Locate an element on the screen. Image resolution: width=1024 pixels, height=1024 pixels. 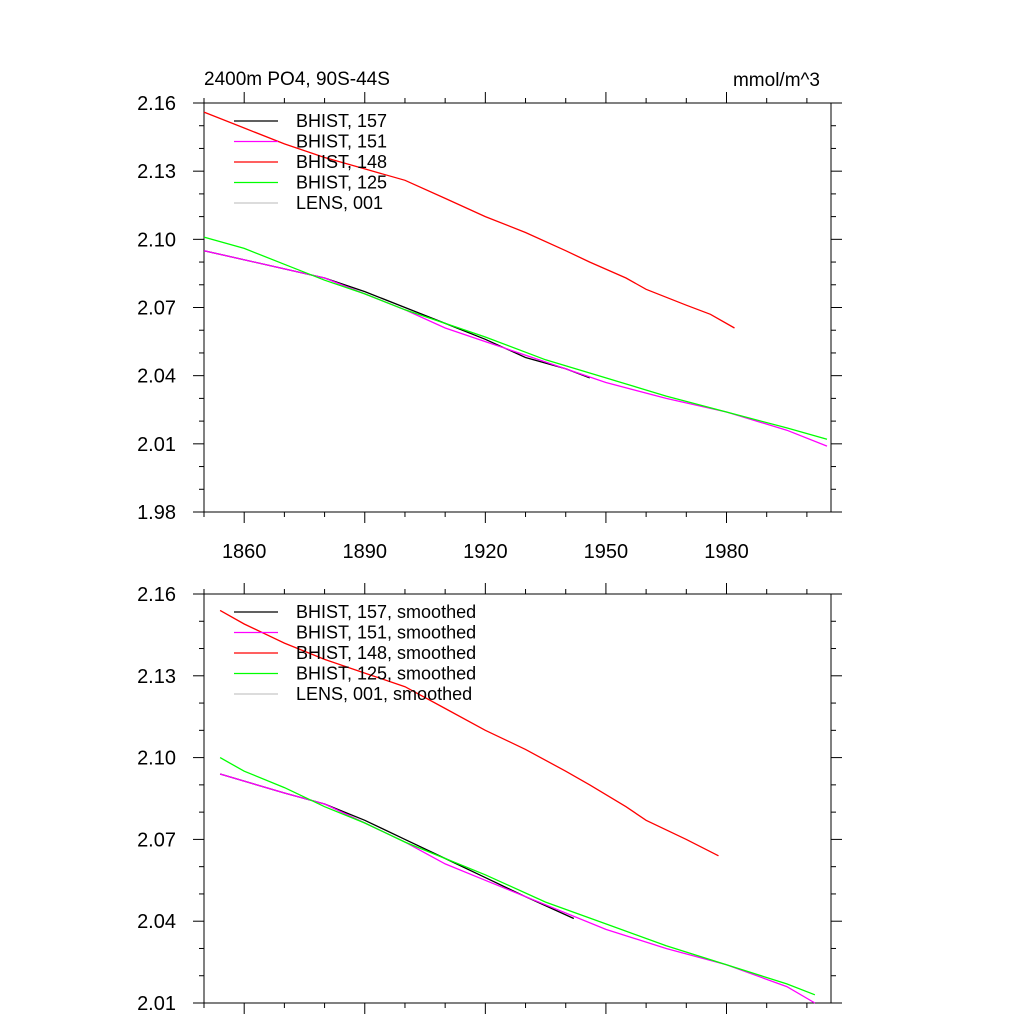
x-tick-label: 1950 is located at coordinates (606, 552).